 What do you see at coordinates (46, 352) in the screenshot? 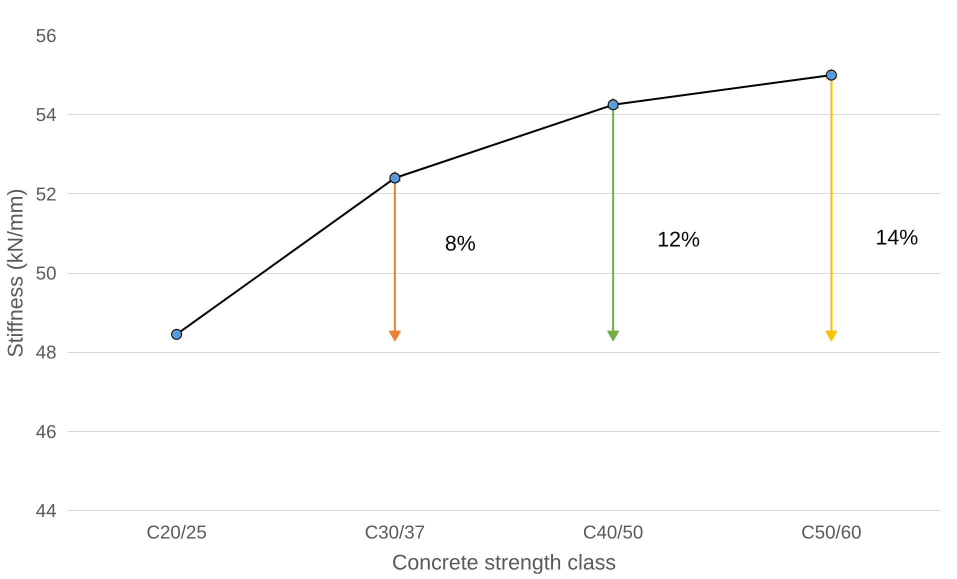
I see `y-tick-label: 48` at bounding box center [46, 352].